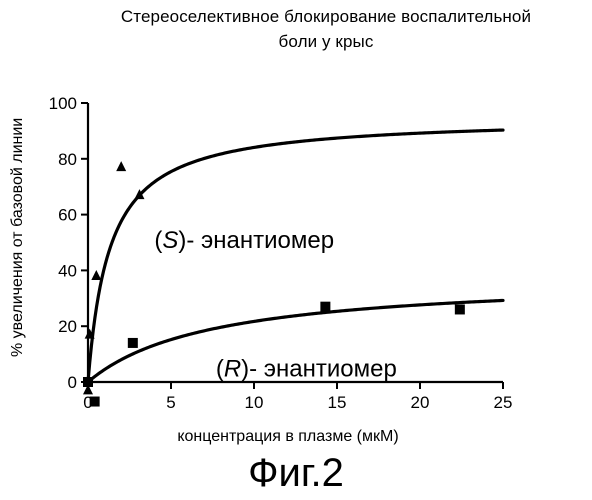 This screenshot has width=592, height=500. Describe the element at coordinates (67, 326) in the screenshot. I see `y-tick-label: 20` at that location.